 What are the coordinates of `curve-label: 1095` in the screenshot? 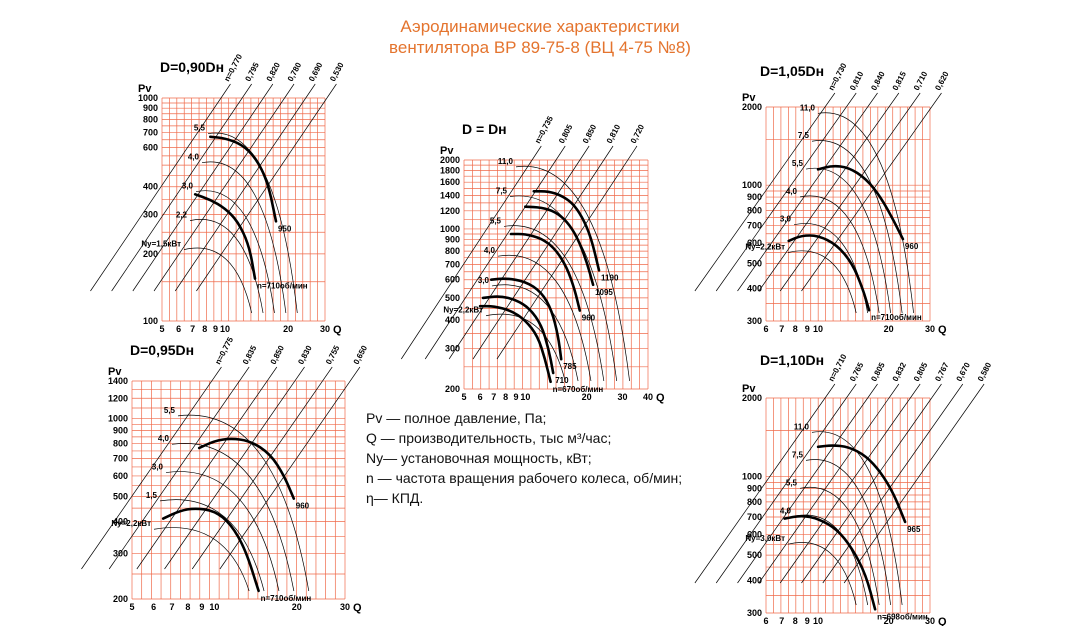 It's located at (604, 292).